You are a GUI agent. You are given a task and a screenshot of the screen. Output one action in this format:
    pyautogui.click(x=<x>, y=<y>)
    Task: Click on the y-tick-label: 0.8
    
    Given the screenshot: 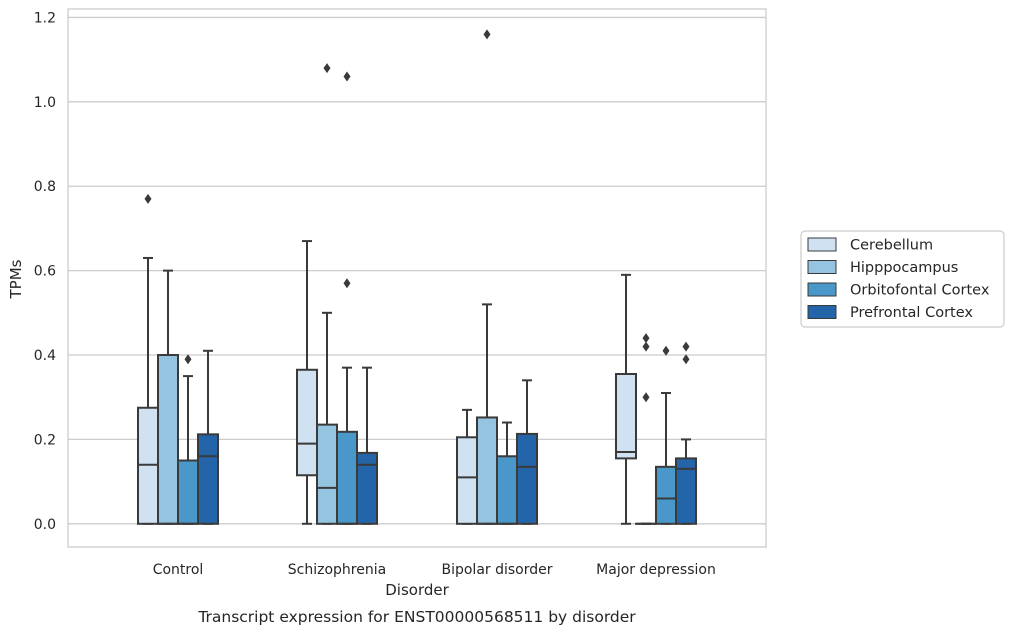 What is the action you would take?
    pyautogui.click(x=45, y=187)
    